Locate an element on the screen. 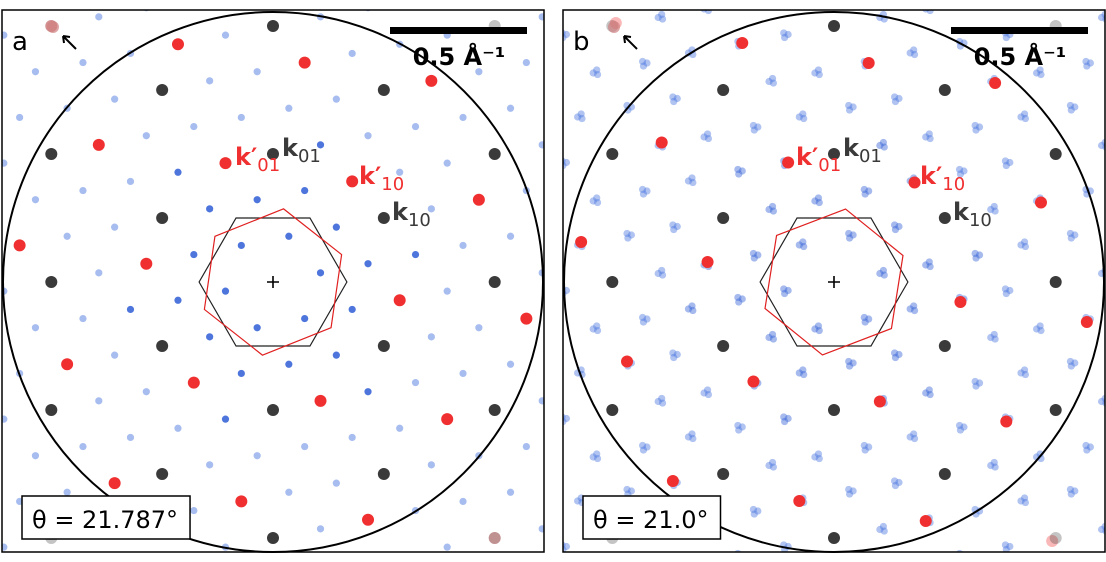  panel-label: b is located at coordinates (581, 42).